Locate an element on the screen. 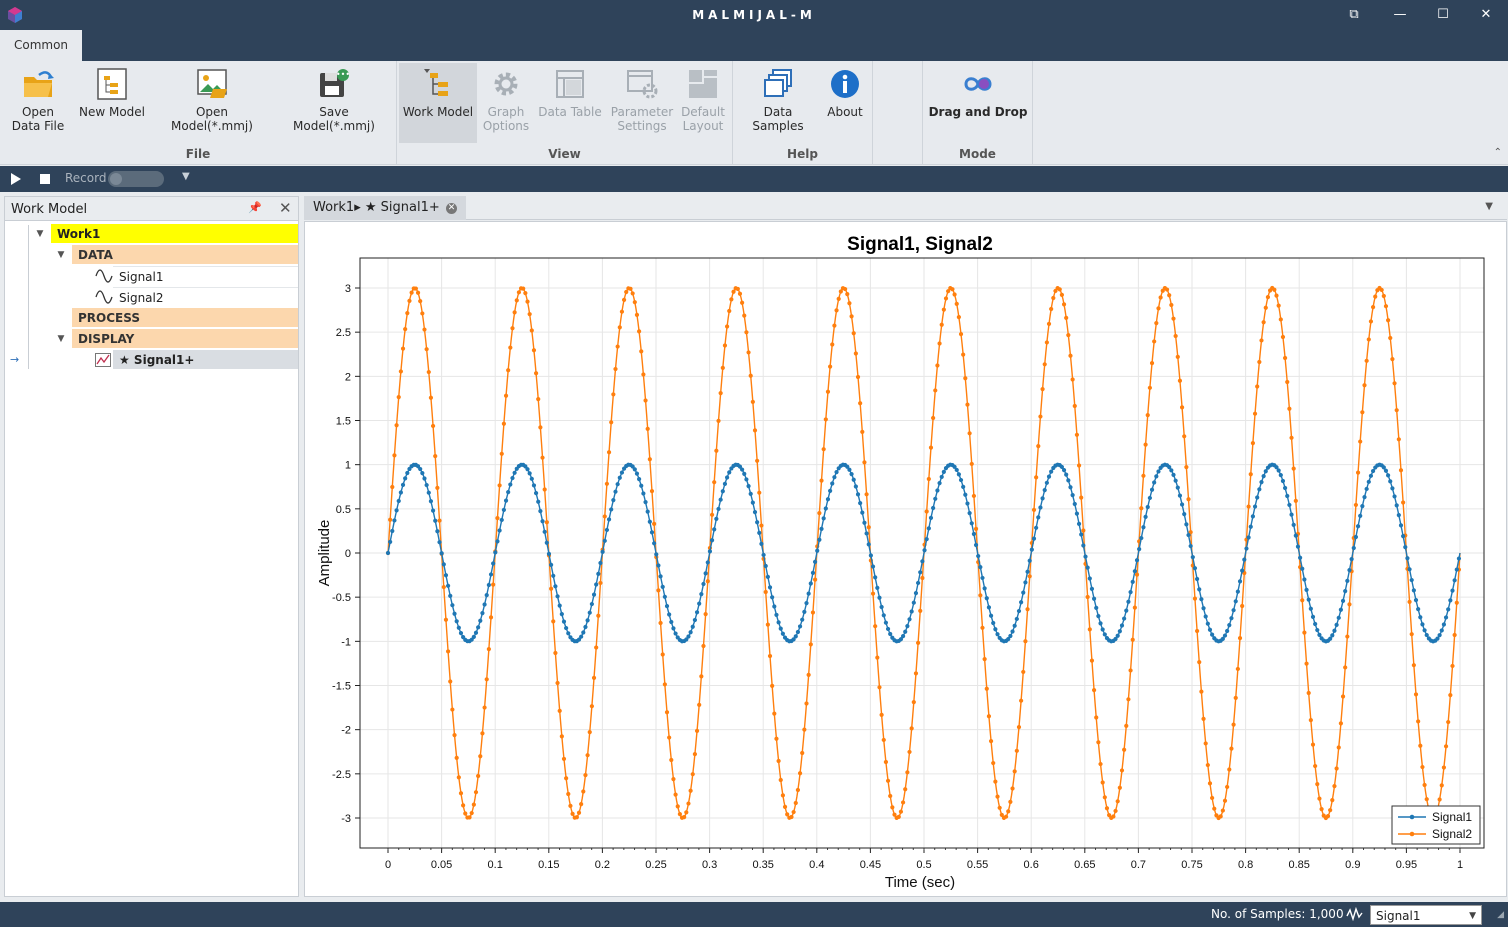 The height and width of the screenshot is (927, 1508). tree-item-process: PROCESS is located at coordinates (151, 318).